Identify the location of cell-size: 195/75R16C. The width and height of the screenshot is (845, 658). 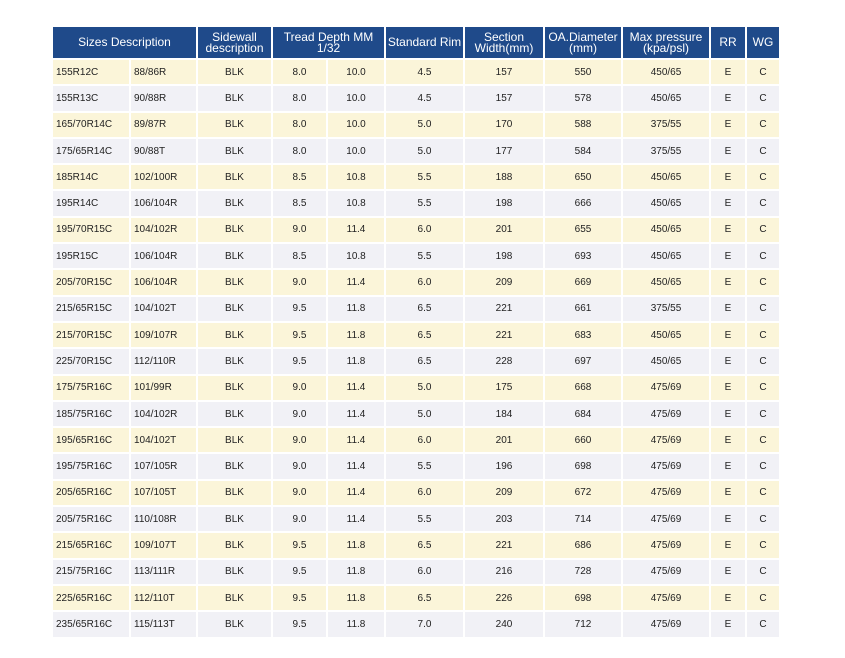
(91, 466).